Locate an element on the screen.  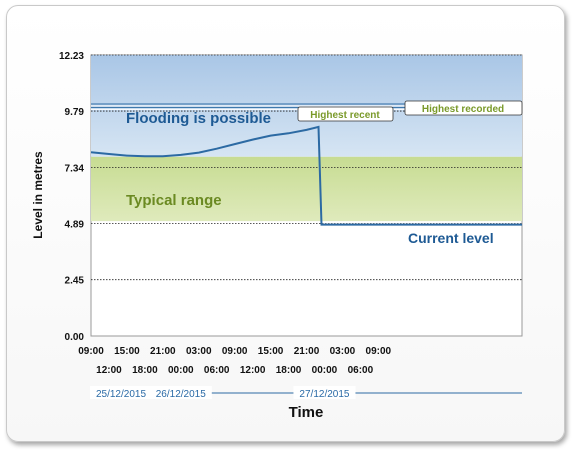
highest-recorded-text: Highest recorded is located at coordinates (463, 109).